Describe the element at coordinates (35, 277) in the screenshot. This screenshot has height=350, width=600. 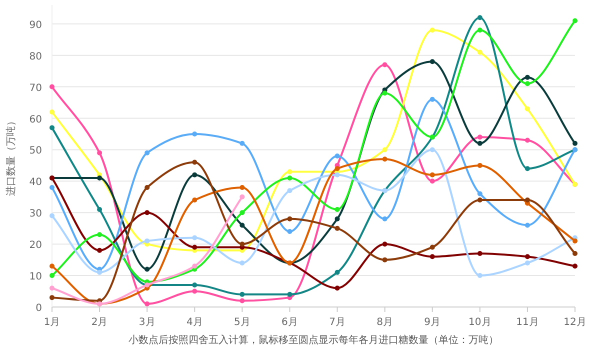
I see `y-tick-label: 10` at that location.